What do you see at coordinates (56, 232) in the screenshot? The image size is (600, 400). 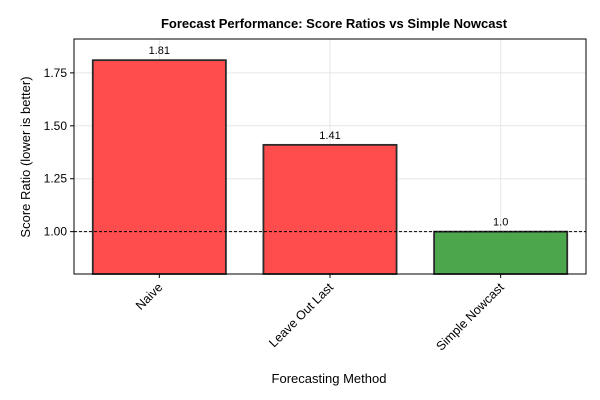 I see `y-tick-label: 1.00` at bounding box center [56, 232].